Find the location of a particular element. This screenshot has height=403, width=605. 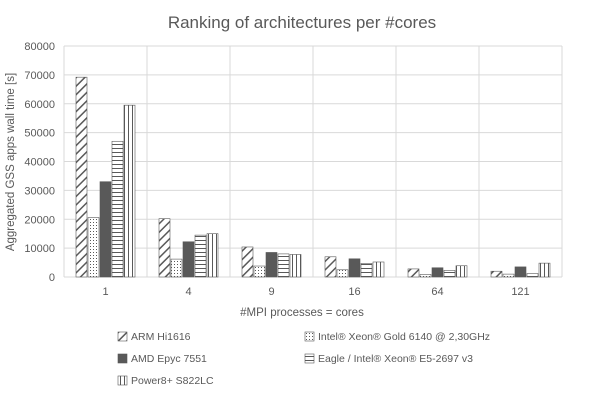

y-tick-label: 40000 is located at coordinates (39, 163).